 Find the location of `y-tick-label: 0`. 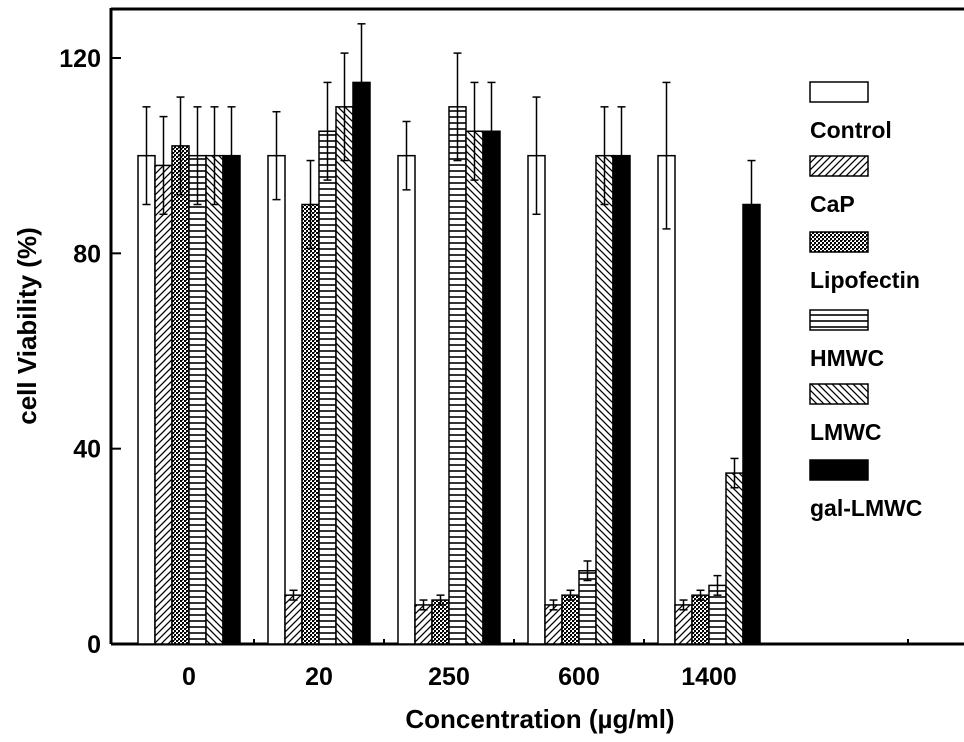

y-tick-label: 0 is located at coordinates (94, 645).